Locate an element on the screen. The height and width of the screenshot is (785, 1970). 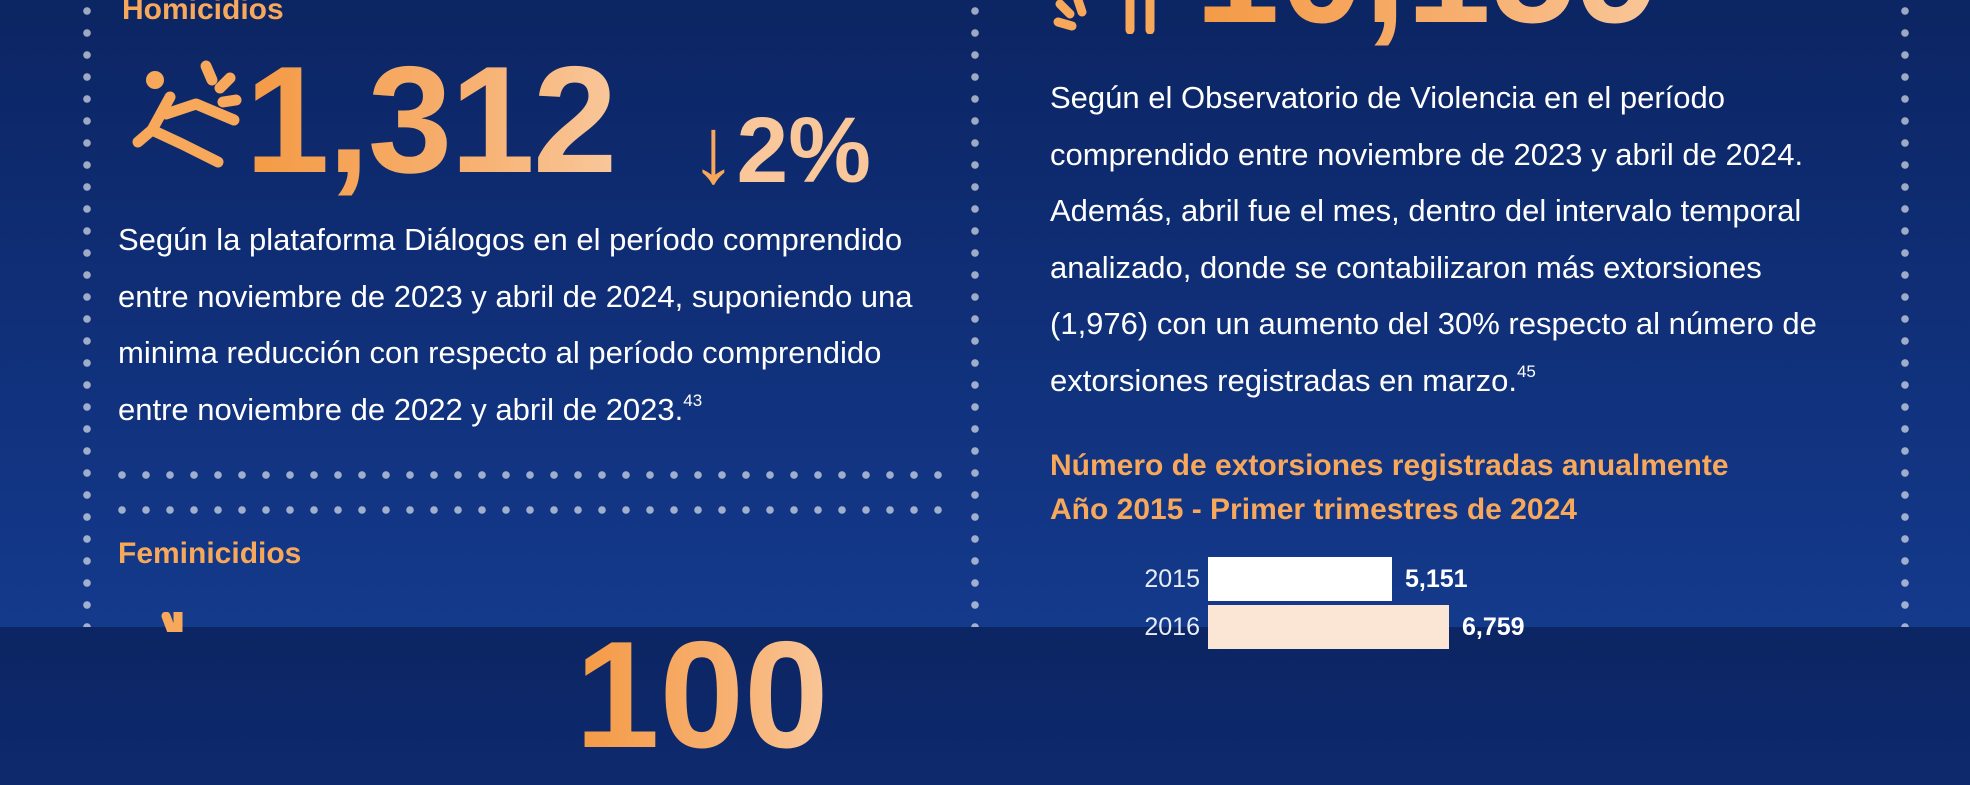
feminicidios-number: 100 is located at coordinates (702, 695).